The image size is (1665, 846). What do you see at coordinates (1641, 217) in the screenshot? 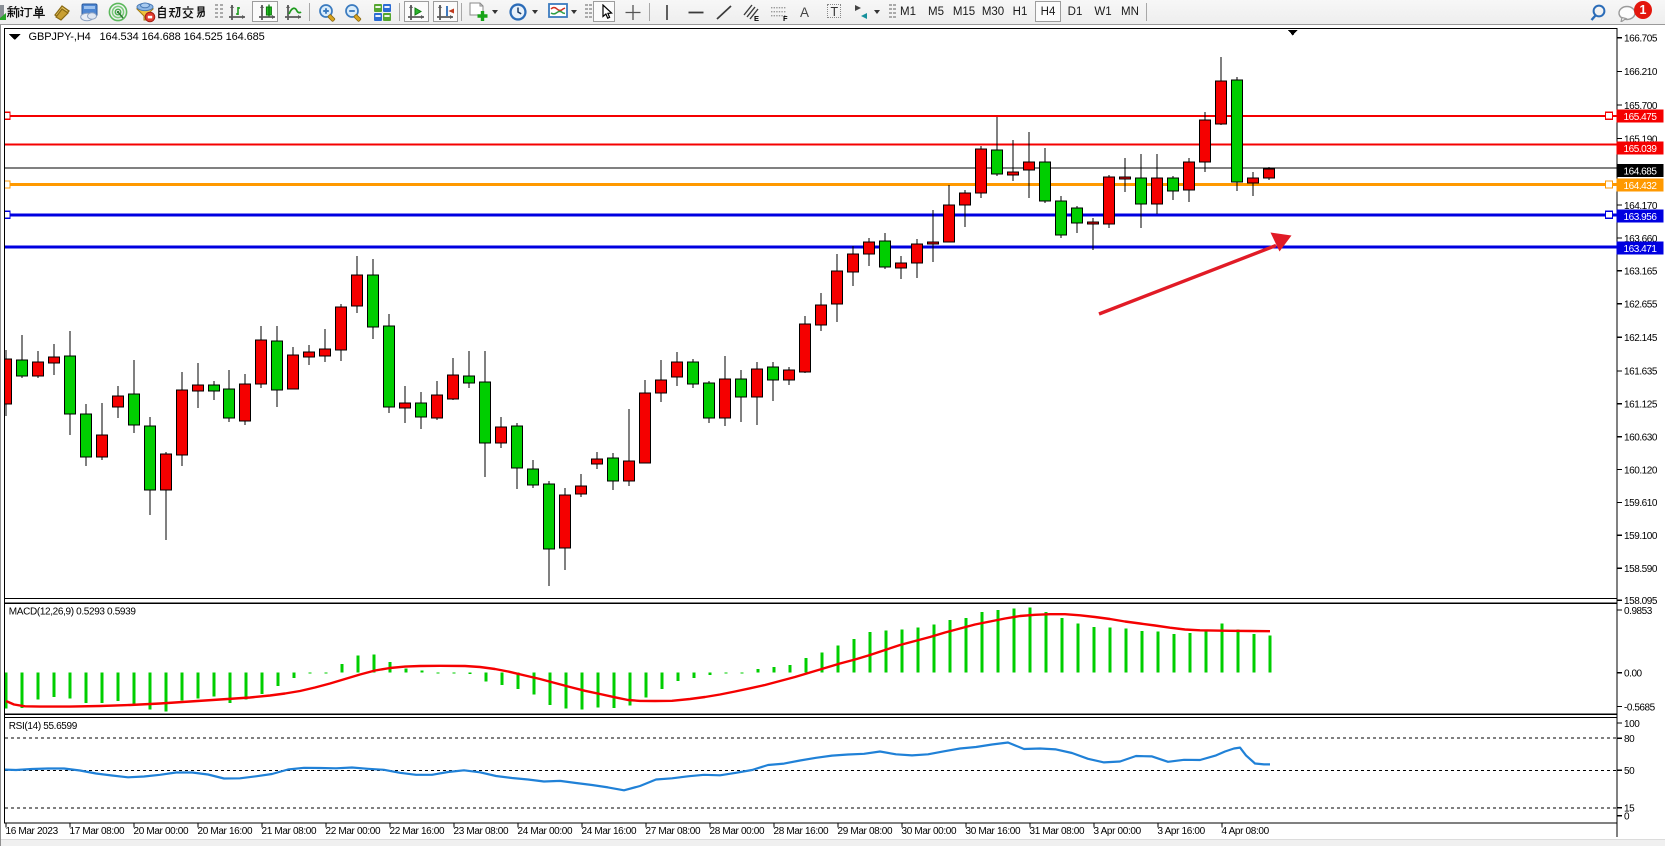
I see `svg-text: 163.956` at bounding box center [1641, 217].